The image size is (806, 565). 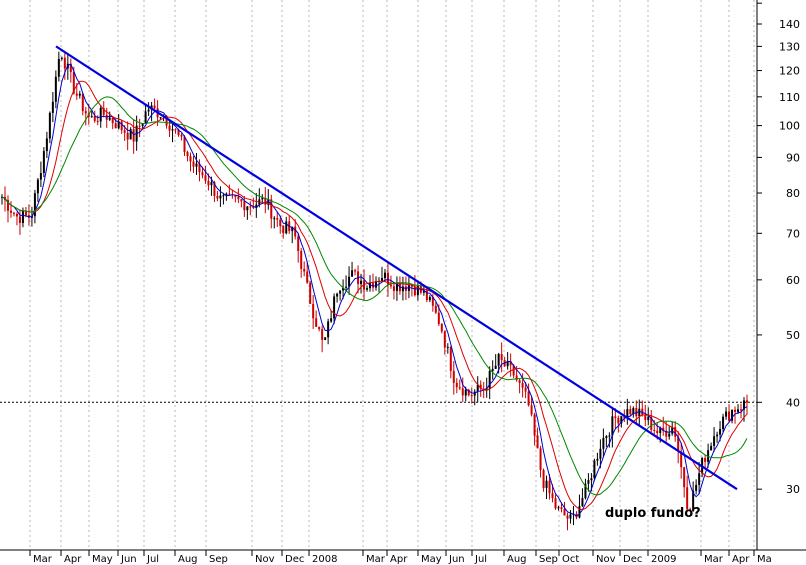 What do you see at coordinates (324, 559) in the screenshot?
I see `x-tick-label-9: 2008` at bounding box center [324, 559].